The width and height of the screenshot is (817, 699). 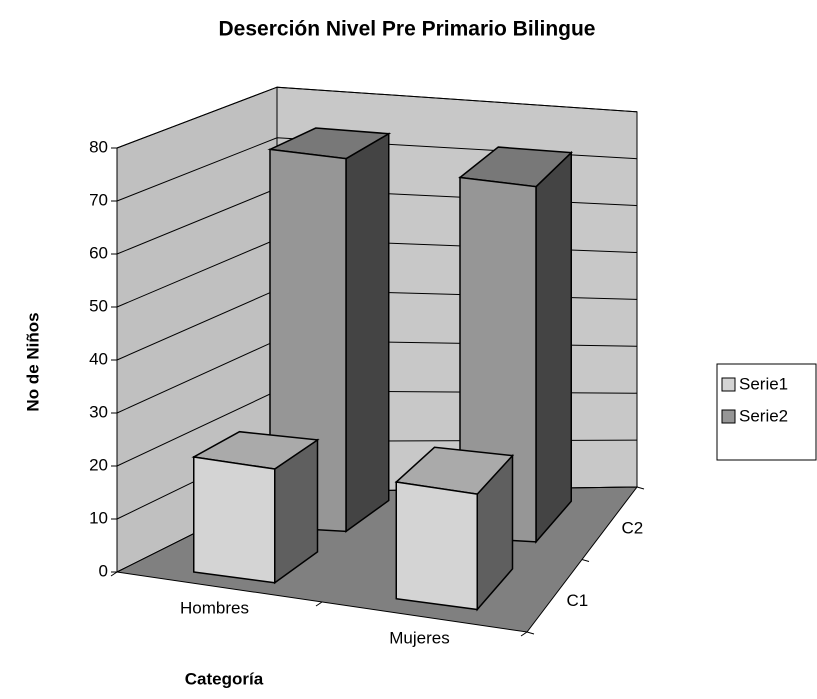 I want to click on depth-tick-label: C1, so click(x=578, y=600).